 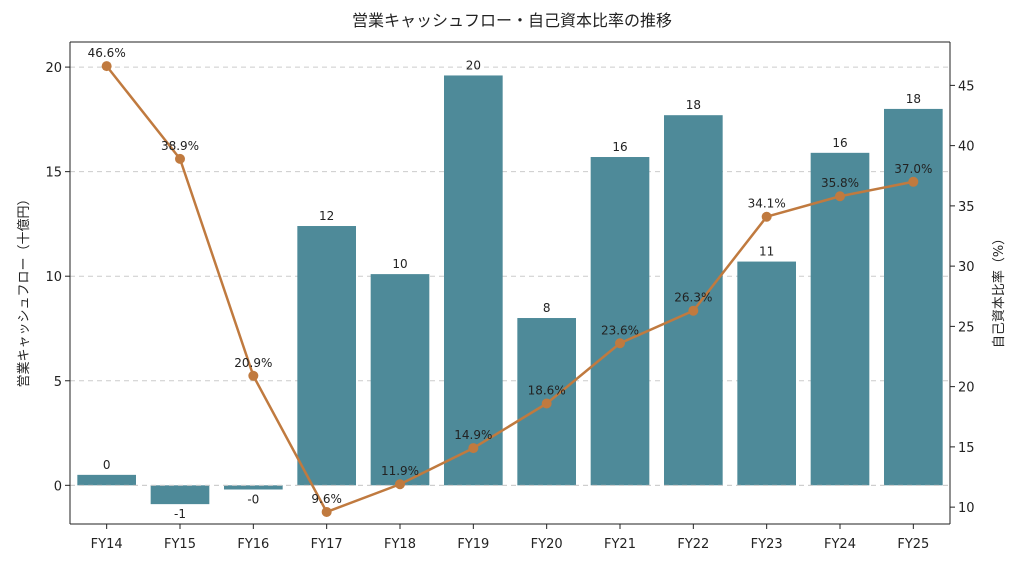 I want to click on x-tick-label: FY21, so click(x=620, y=544).